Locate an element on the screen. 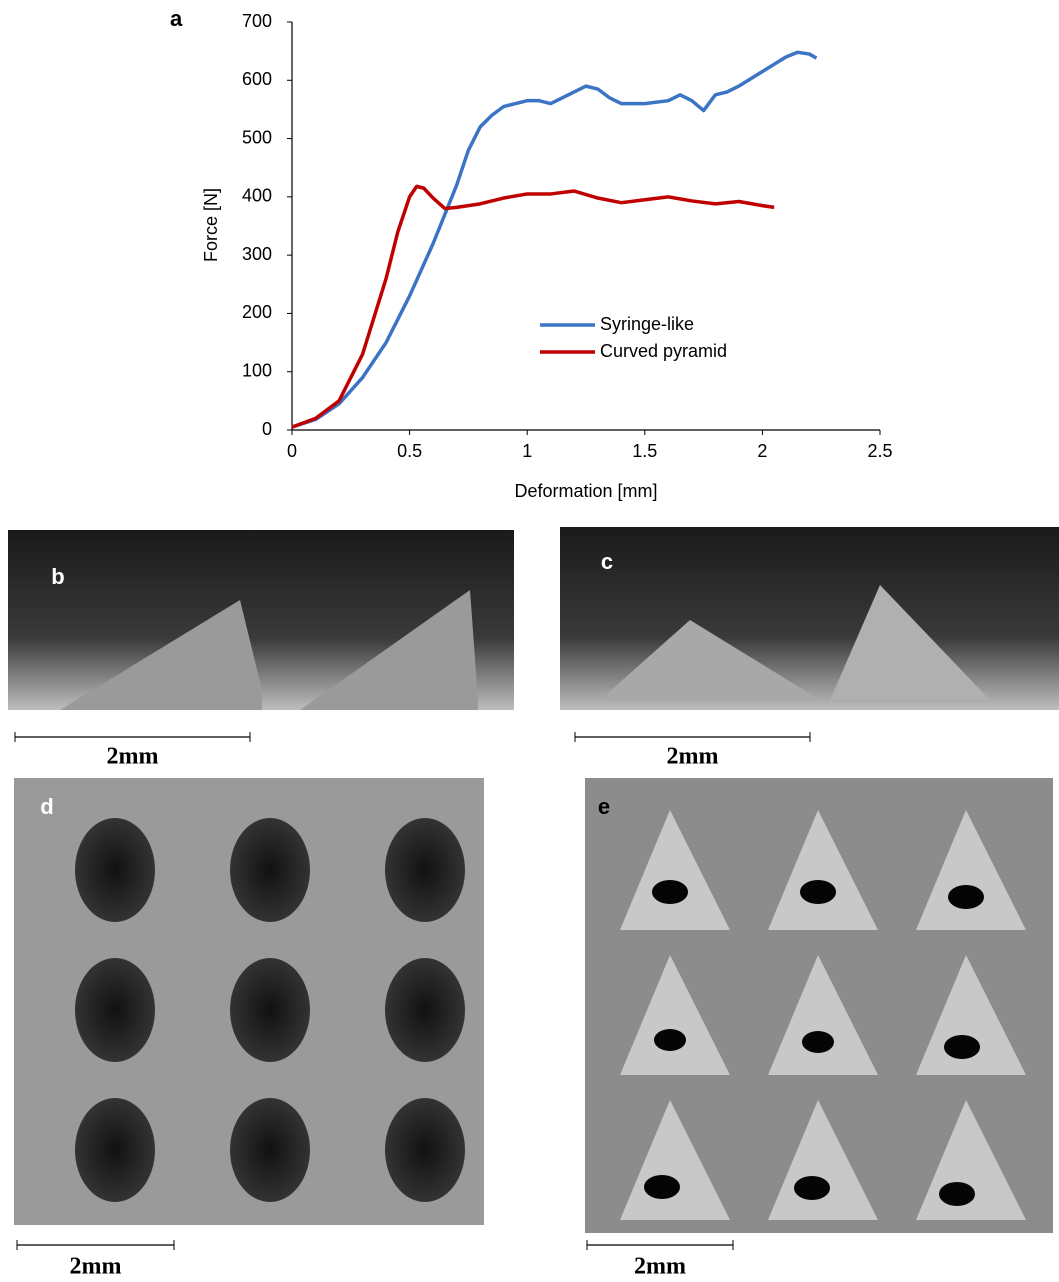  panel-label: a is located at coordinates (176, 18).